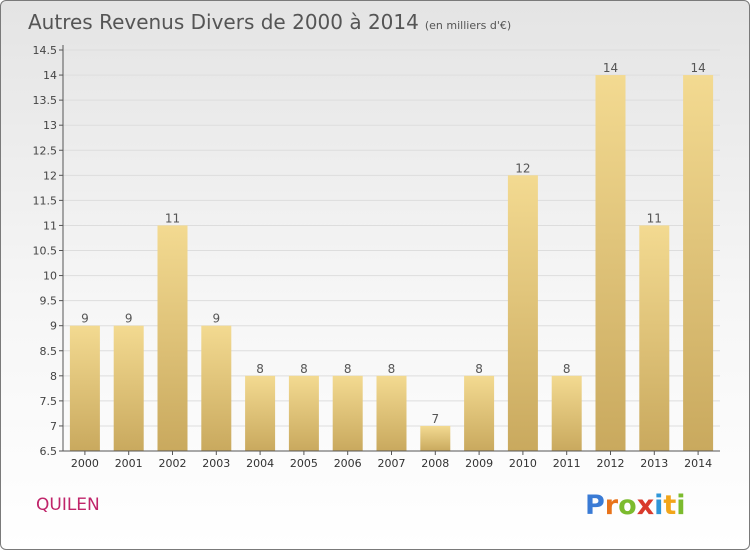 The width and height of the screenshot is (750, 551). Describe the element at coordinates (50, 75) in the screenshot. I see `y-tick-label: 14` at that location.